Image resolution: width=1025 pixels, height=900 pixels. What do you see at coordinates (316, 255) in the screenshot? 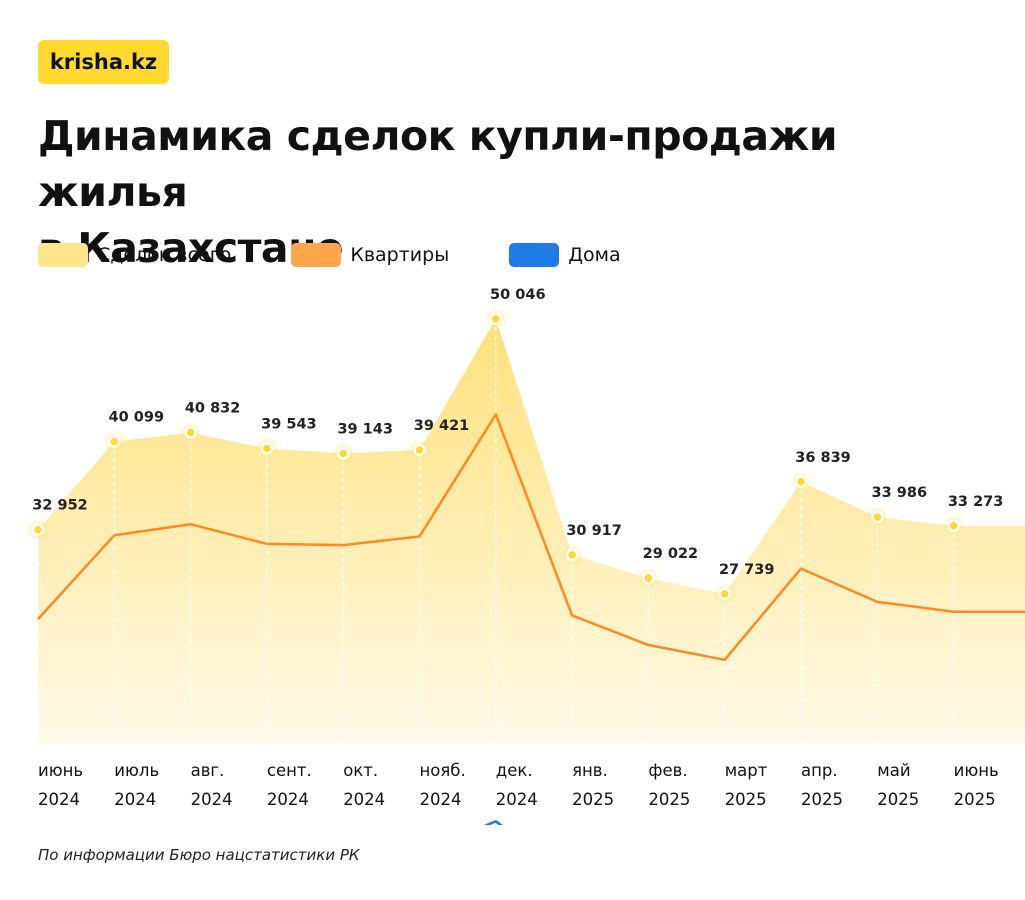
I see `legend-swatch-apartments` at bounding box center [316, 255].